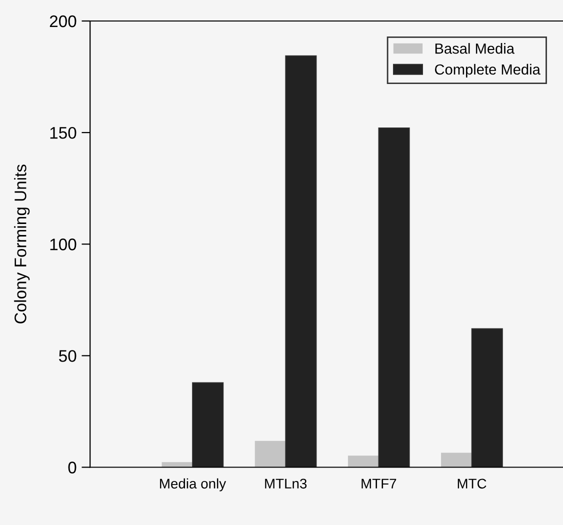 This screenshot has height=525, width=563. I want to click on x-tick-label: Media only, so click(193, 485).